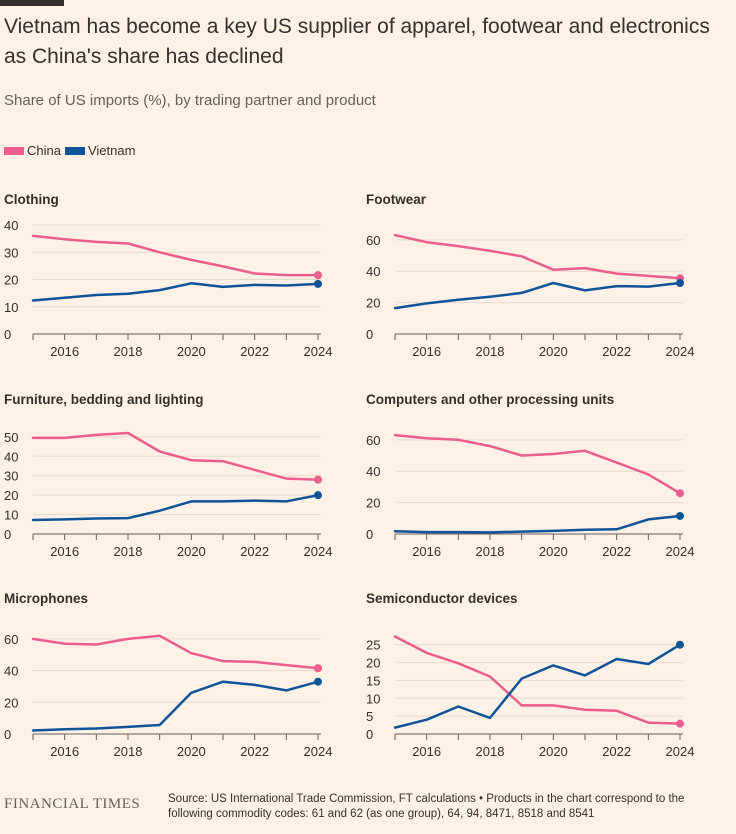 Image resolution: width=736 pixels, height=834 pixels. I want to click on legend: China Vietnam, so click(71, 150).